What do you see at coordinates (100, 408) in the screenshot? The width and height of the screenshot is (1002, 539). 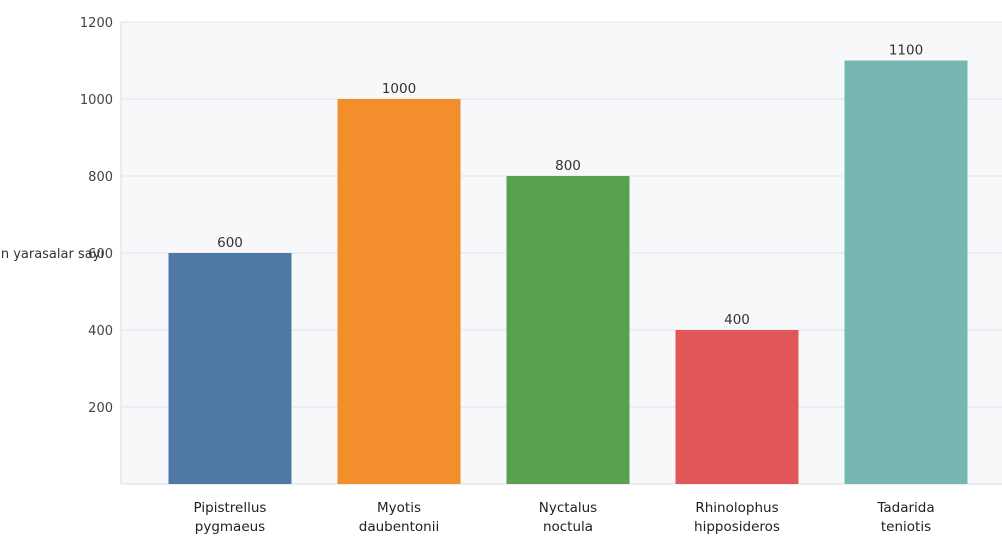 I see `y-tick-label: 200` at bounding box center [100, 408].